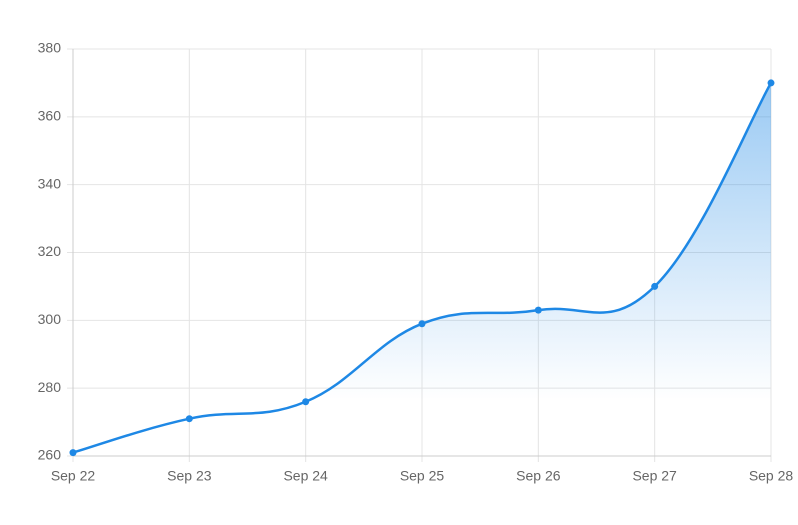 Image resolution: width=798 pixels, height=525 pixels. I want to click on y-tick-label: 340, so click(50, 183).